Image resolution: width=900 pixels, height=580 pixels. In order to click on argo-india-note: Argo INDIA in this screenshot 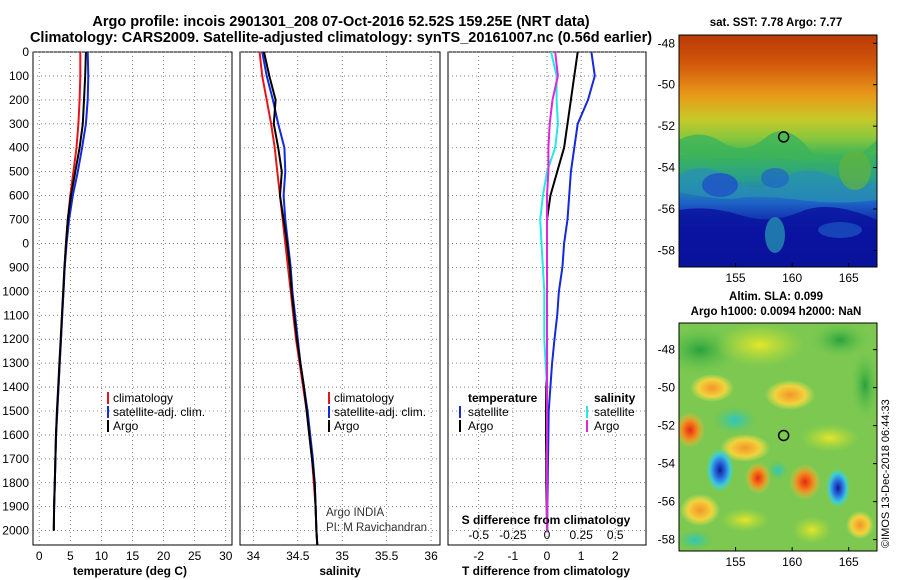, I will do `click(355, 513)`.